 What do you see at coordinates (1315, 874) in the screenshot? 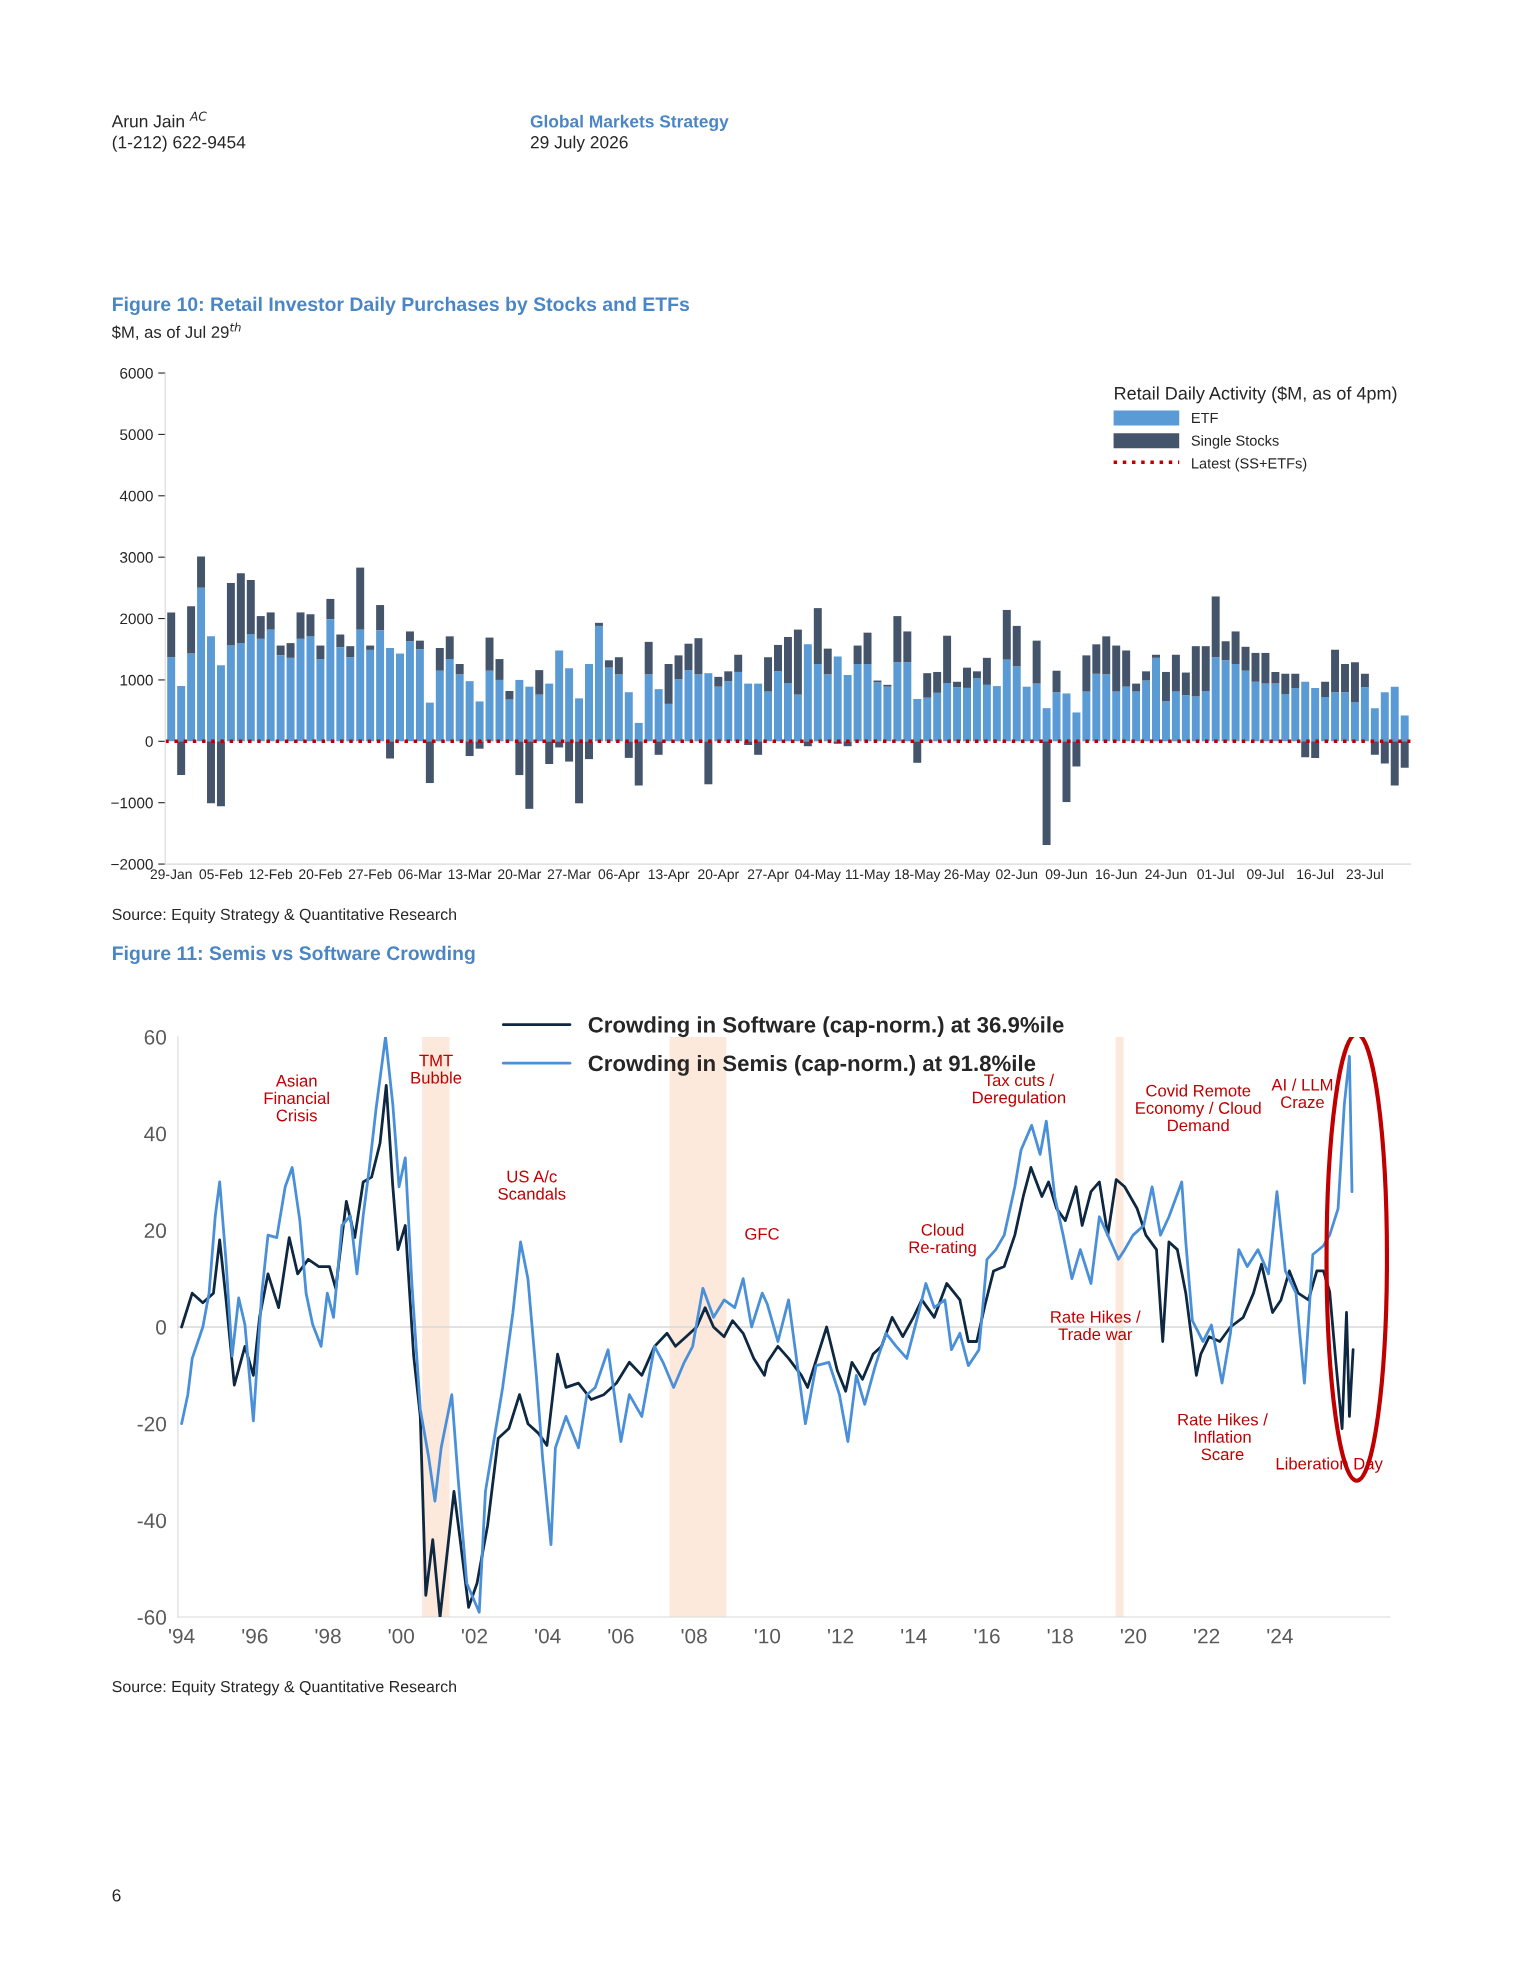
I see `x-tick-label: 16-Jul` at bounding box center [1315, 874].